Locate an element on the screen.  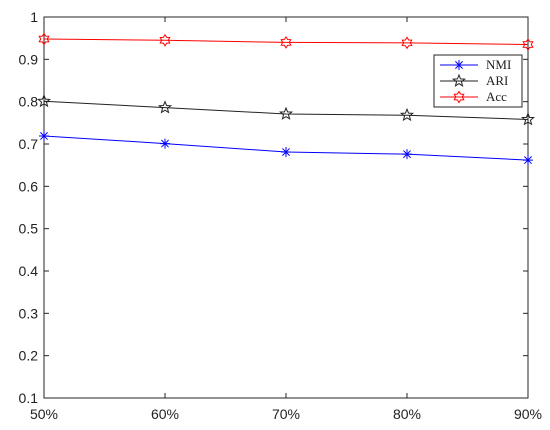
y-tick-label: 0.1 is located at coordinates (29, 398).